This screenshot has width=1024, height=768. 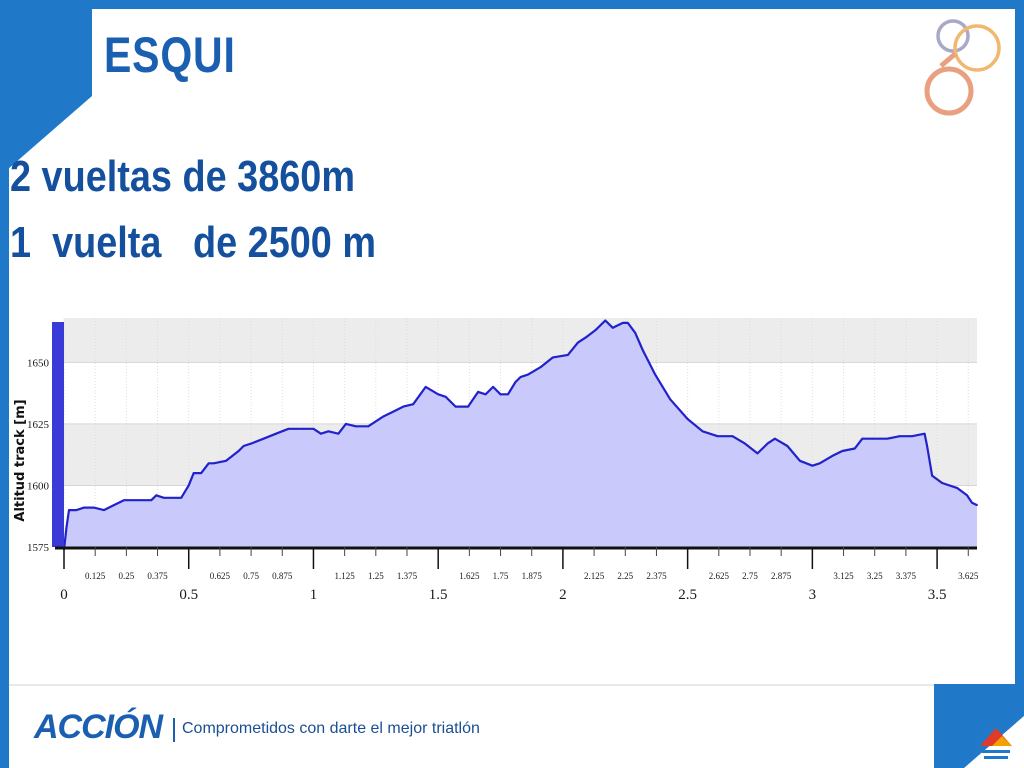 I want to click on x-minor-label-7: 1.25, so click(x=376, y=576).